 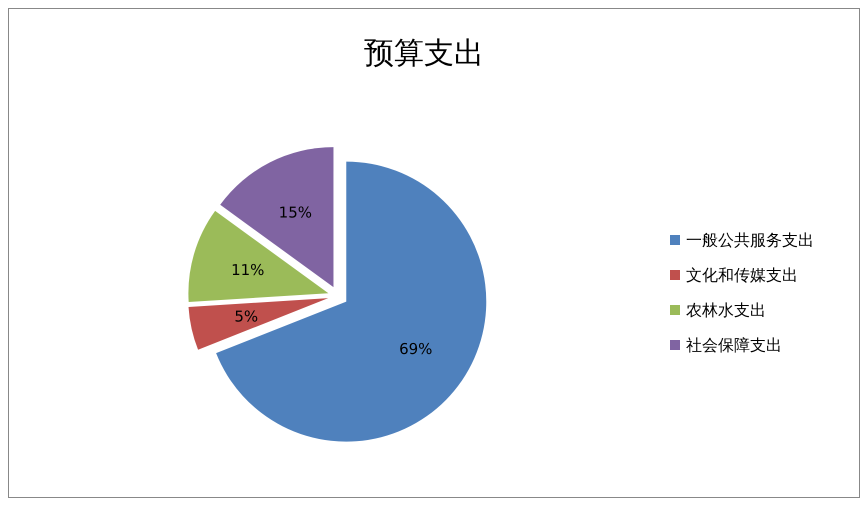 I want to click on data-label: 15%, so click(x=295, y=212).